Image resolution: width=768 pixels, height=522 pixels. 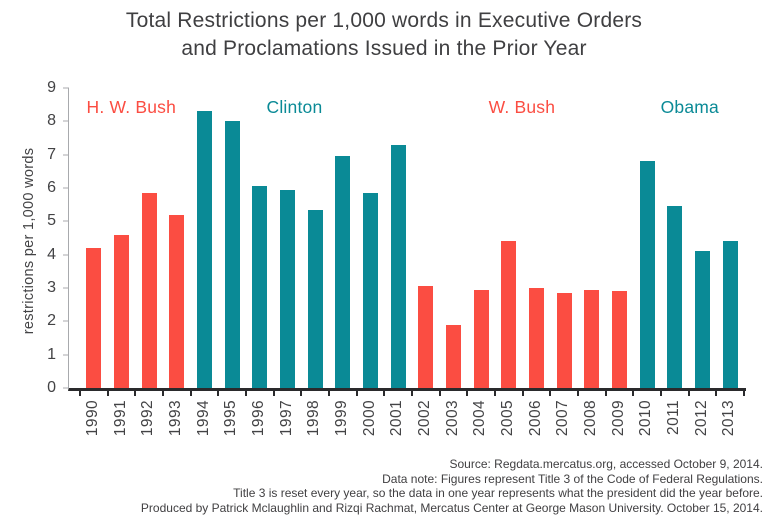 I want to click on bar-1995, so click(x=232, y=254).